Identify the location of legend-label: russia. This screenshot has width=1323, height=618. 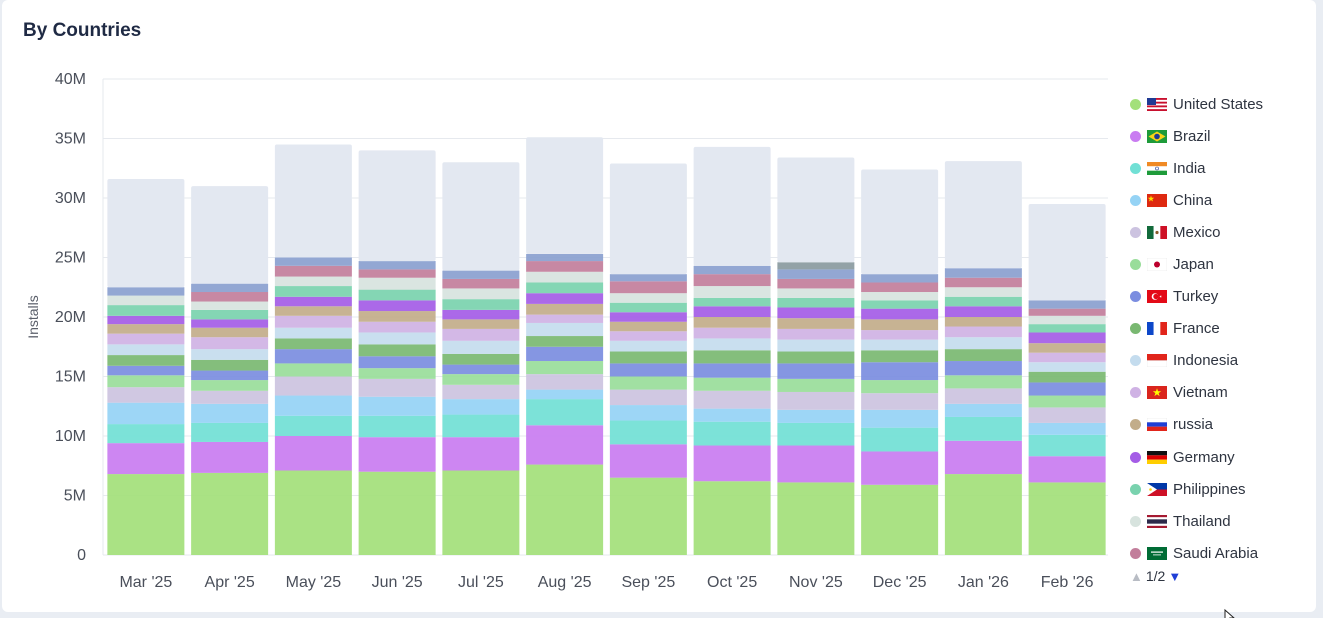
(1193, 425).